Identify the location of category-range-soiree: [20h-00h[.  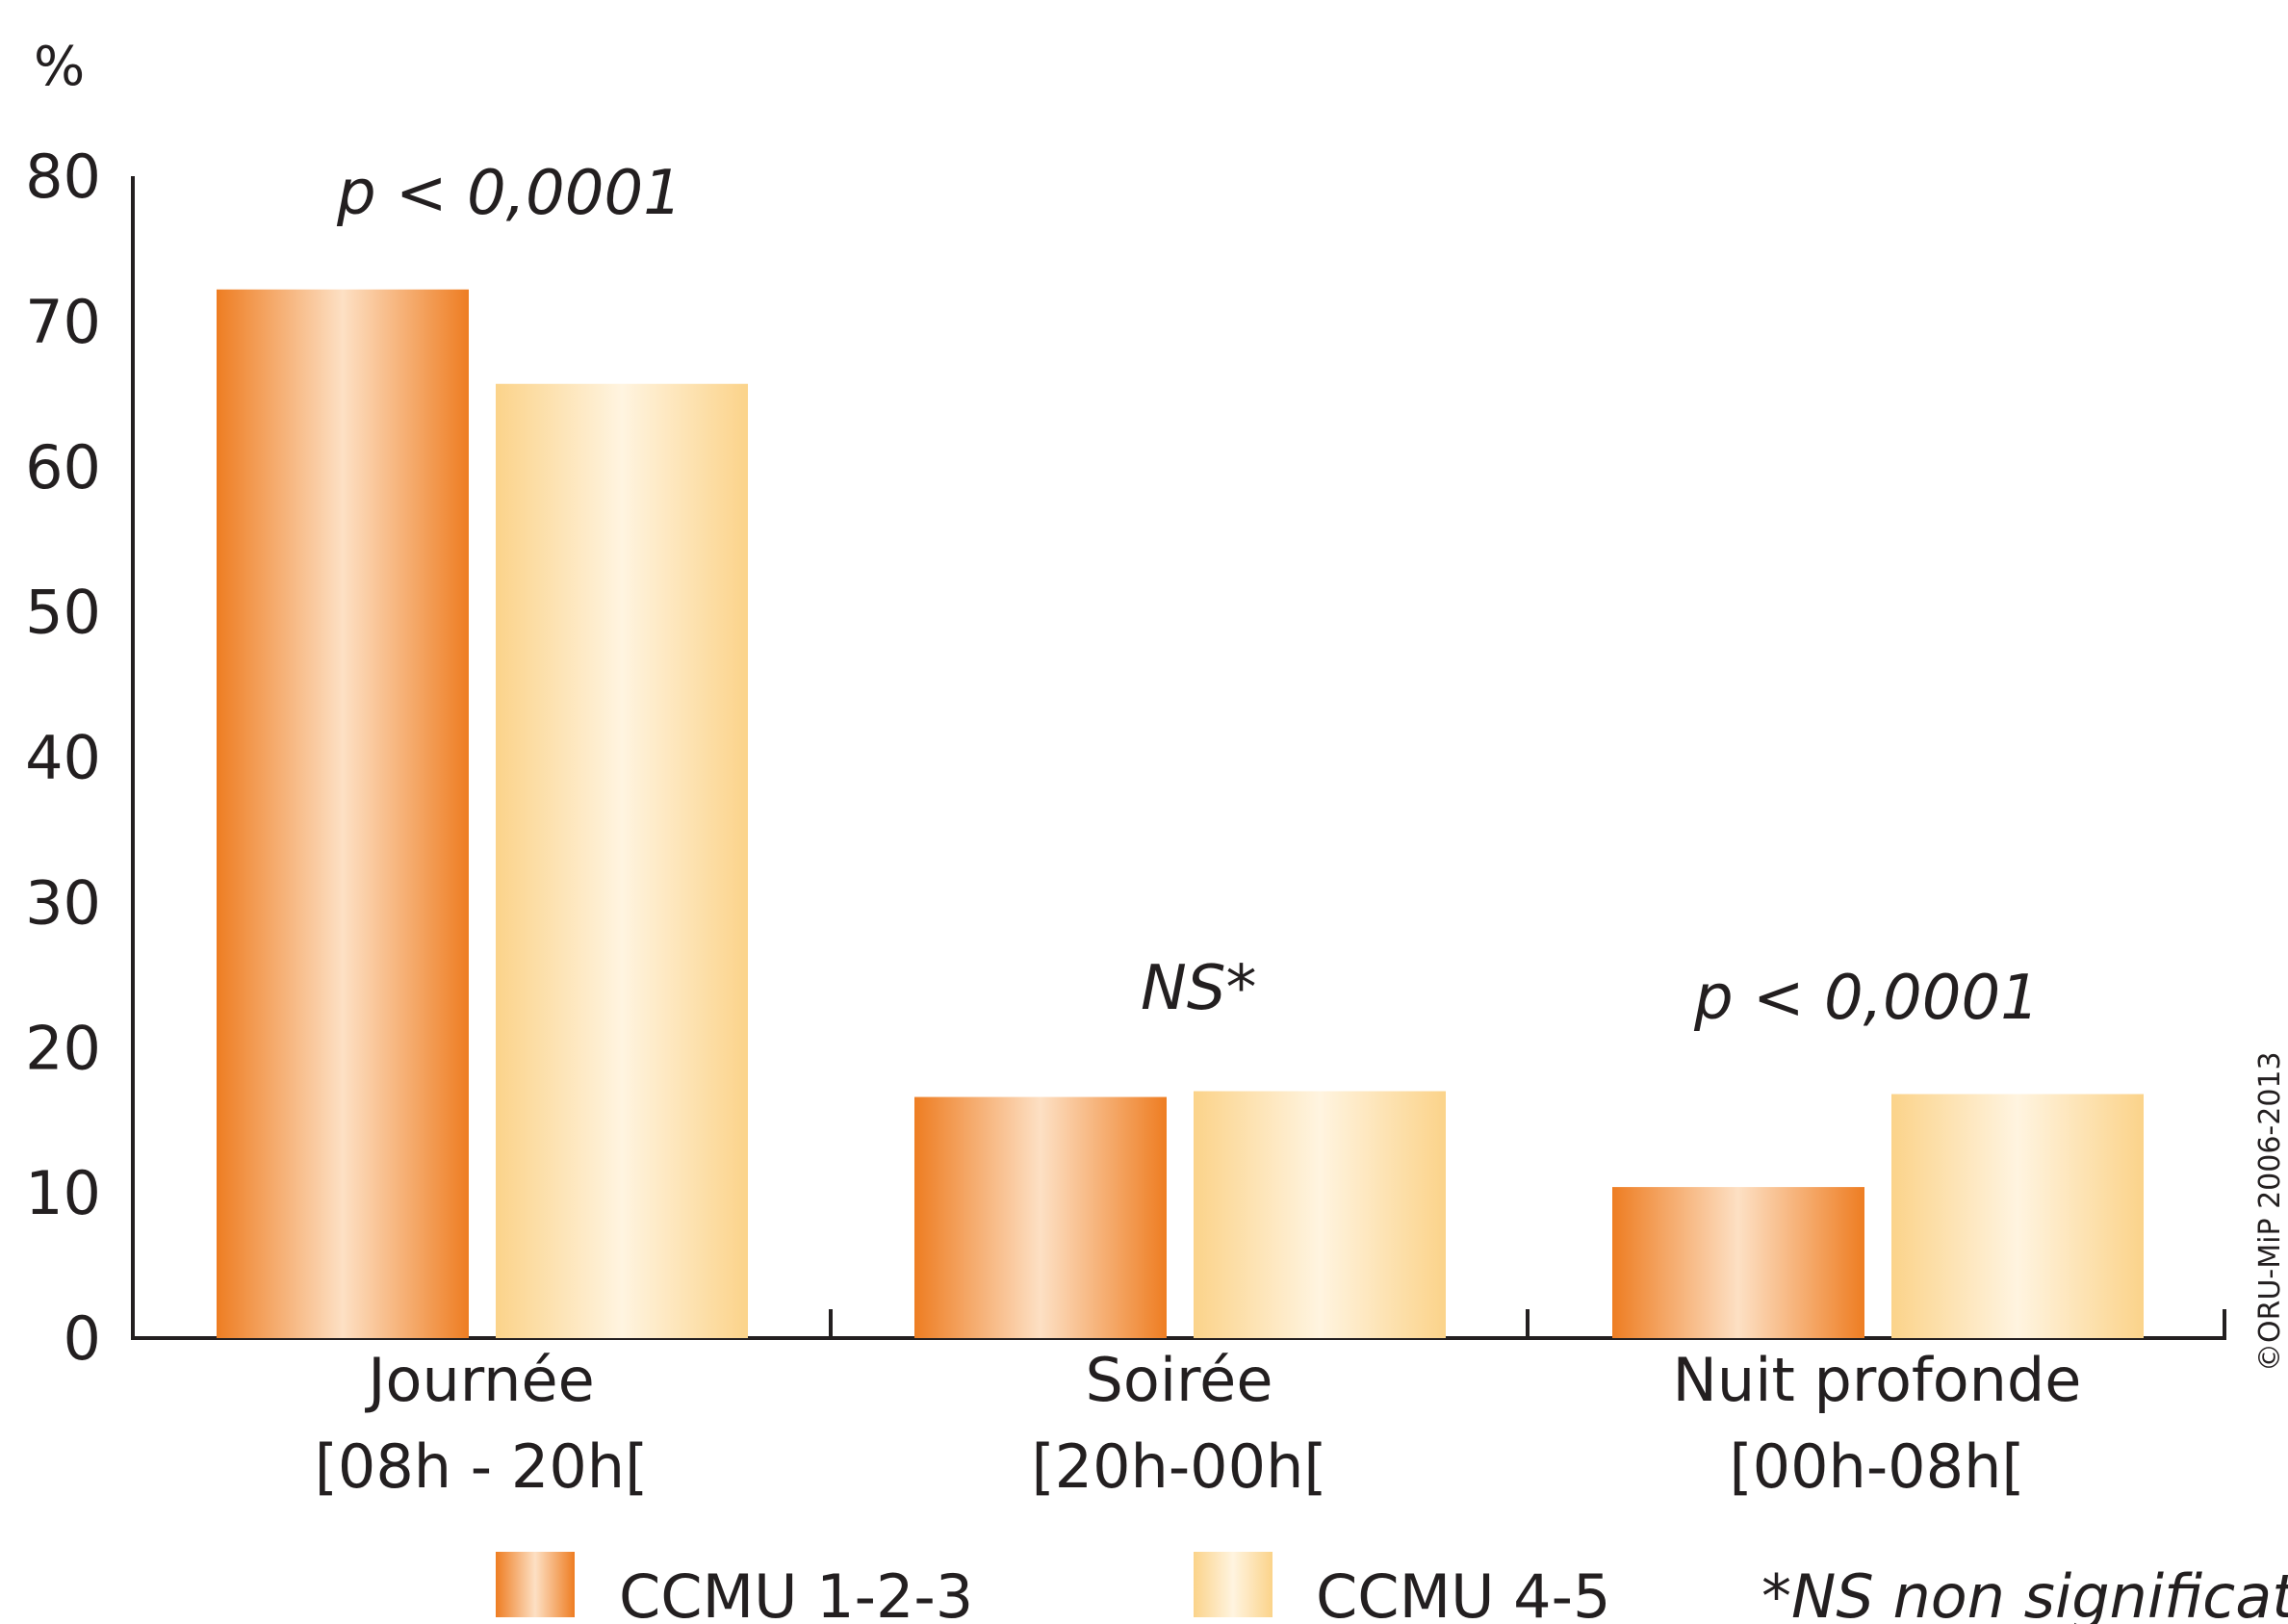
(1178, 1466).